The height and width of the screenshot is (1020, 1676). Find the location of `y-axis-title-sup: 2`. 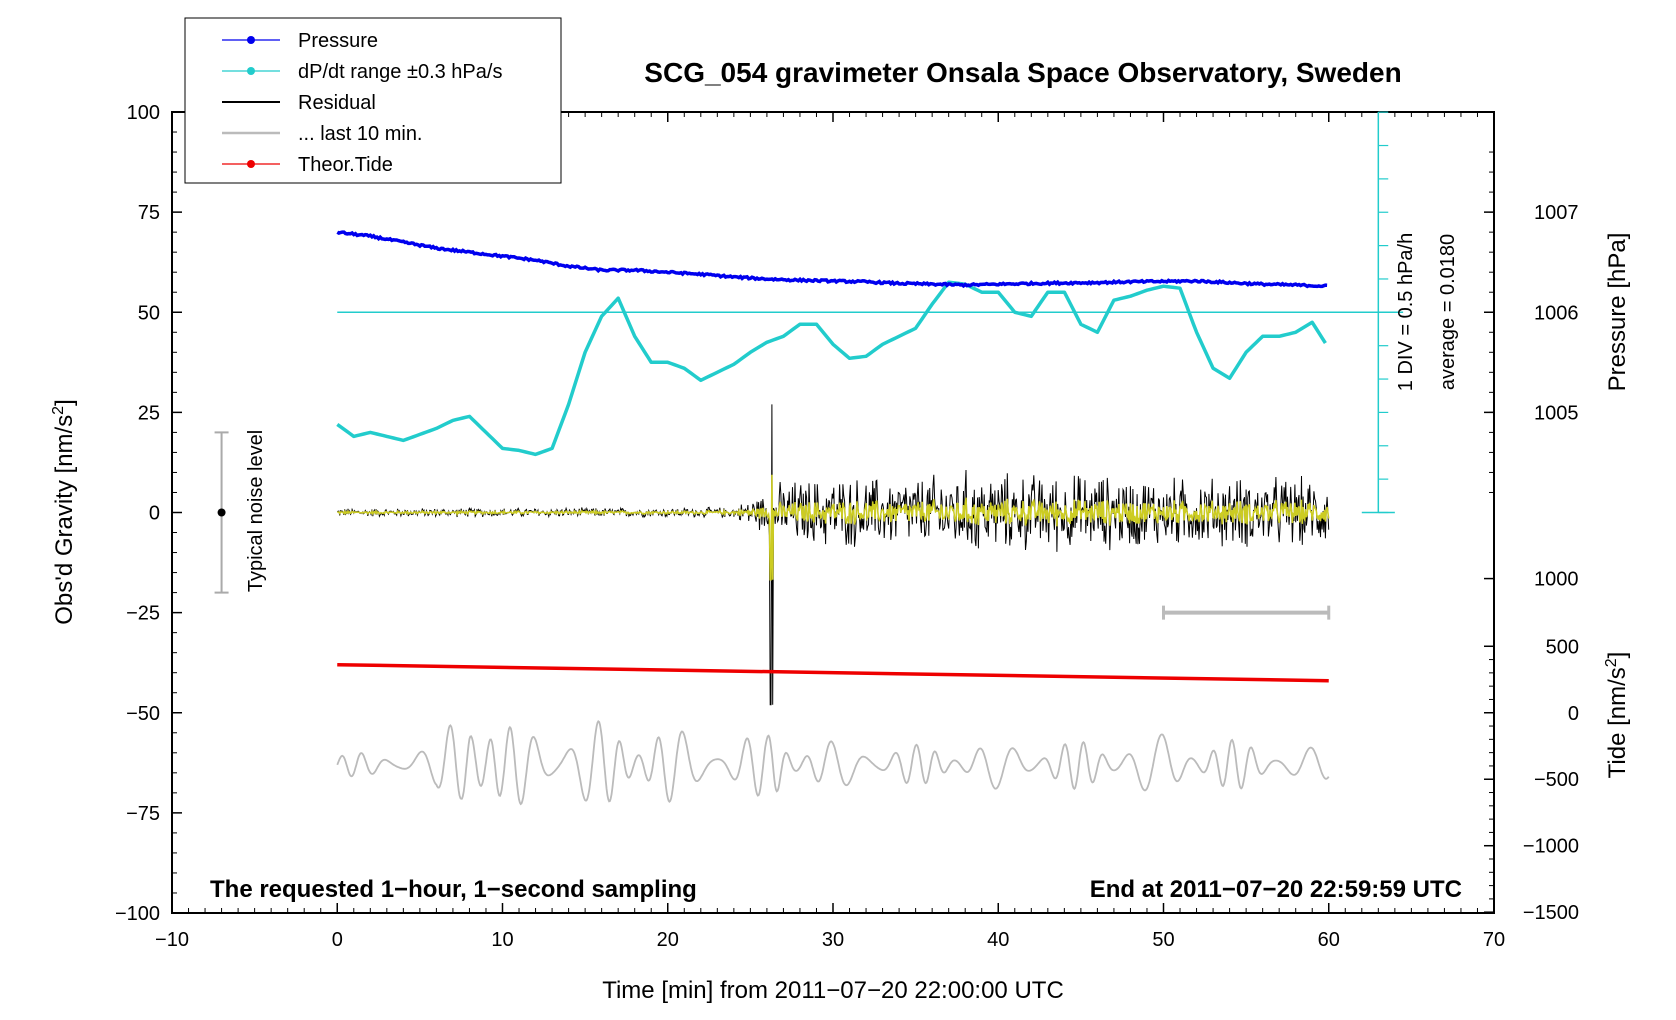

y-axis-title-sup: 2 is located at coordinates (58, 410).